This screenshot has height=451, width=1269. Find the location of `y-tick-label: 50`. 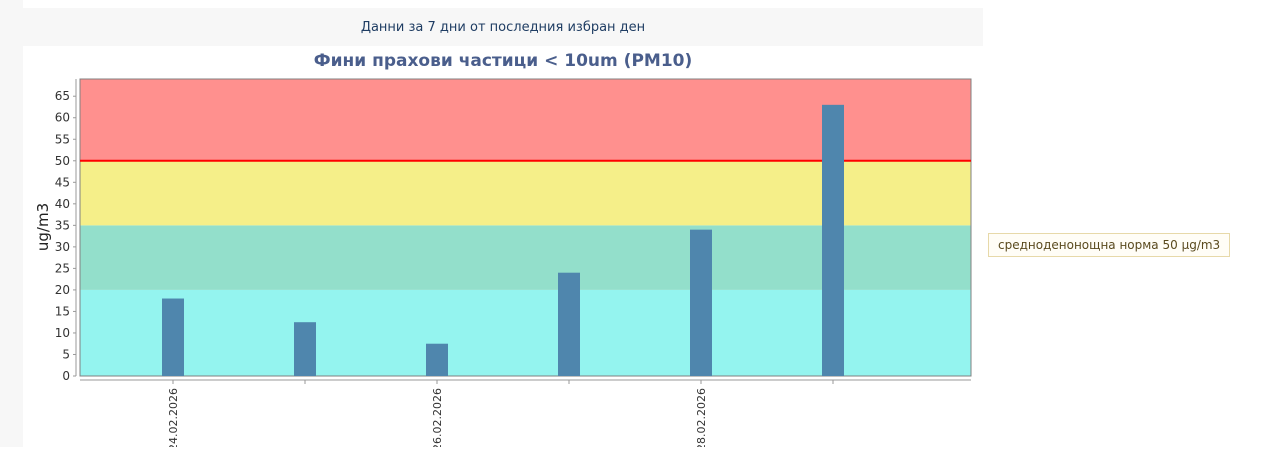

y-tick-label: 50 is located at coordinates (62, 161).